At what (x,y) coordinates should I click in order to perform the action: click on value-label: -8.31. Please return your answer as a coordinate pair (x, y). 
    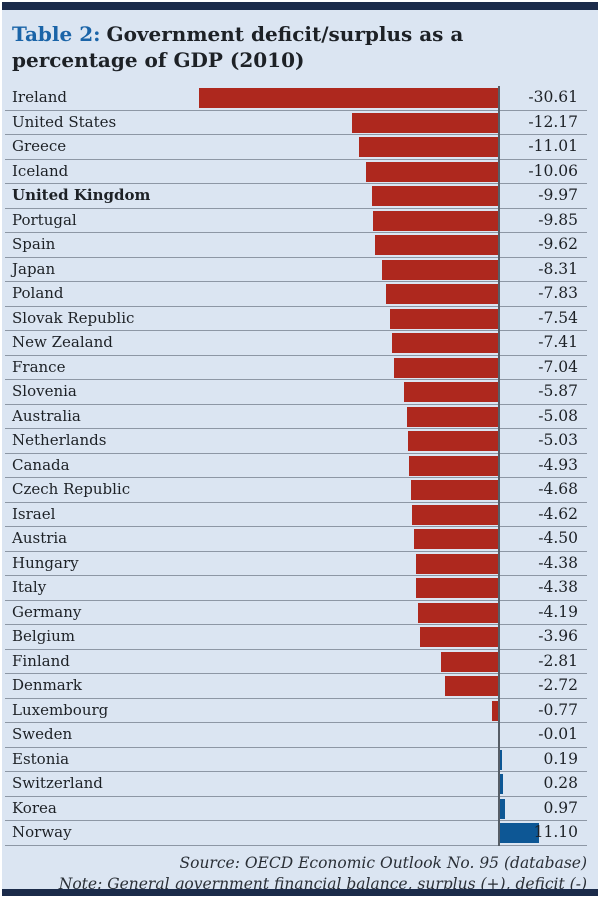
    Looking at the image, I should click on (558, 268).